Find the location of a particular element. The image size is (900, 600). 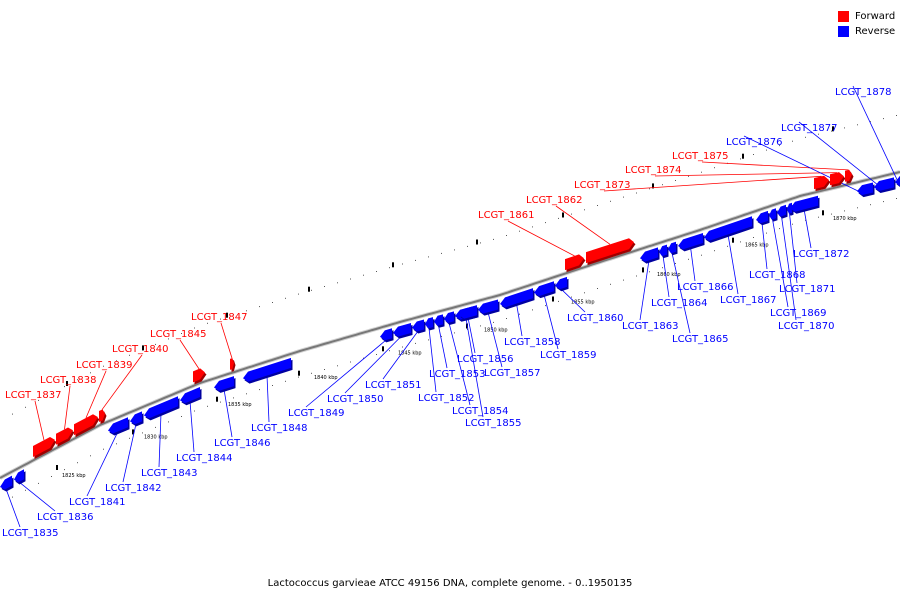

gene-label: LCGT_1859 is located at coordinates (568, 355).